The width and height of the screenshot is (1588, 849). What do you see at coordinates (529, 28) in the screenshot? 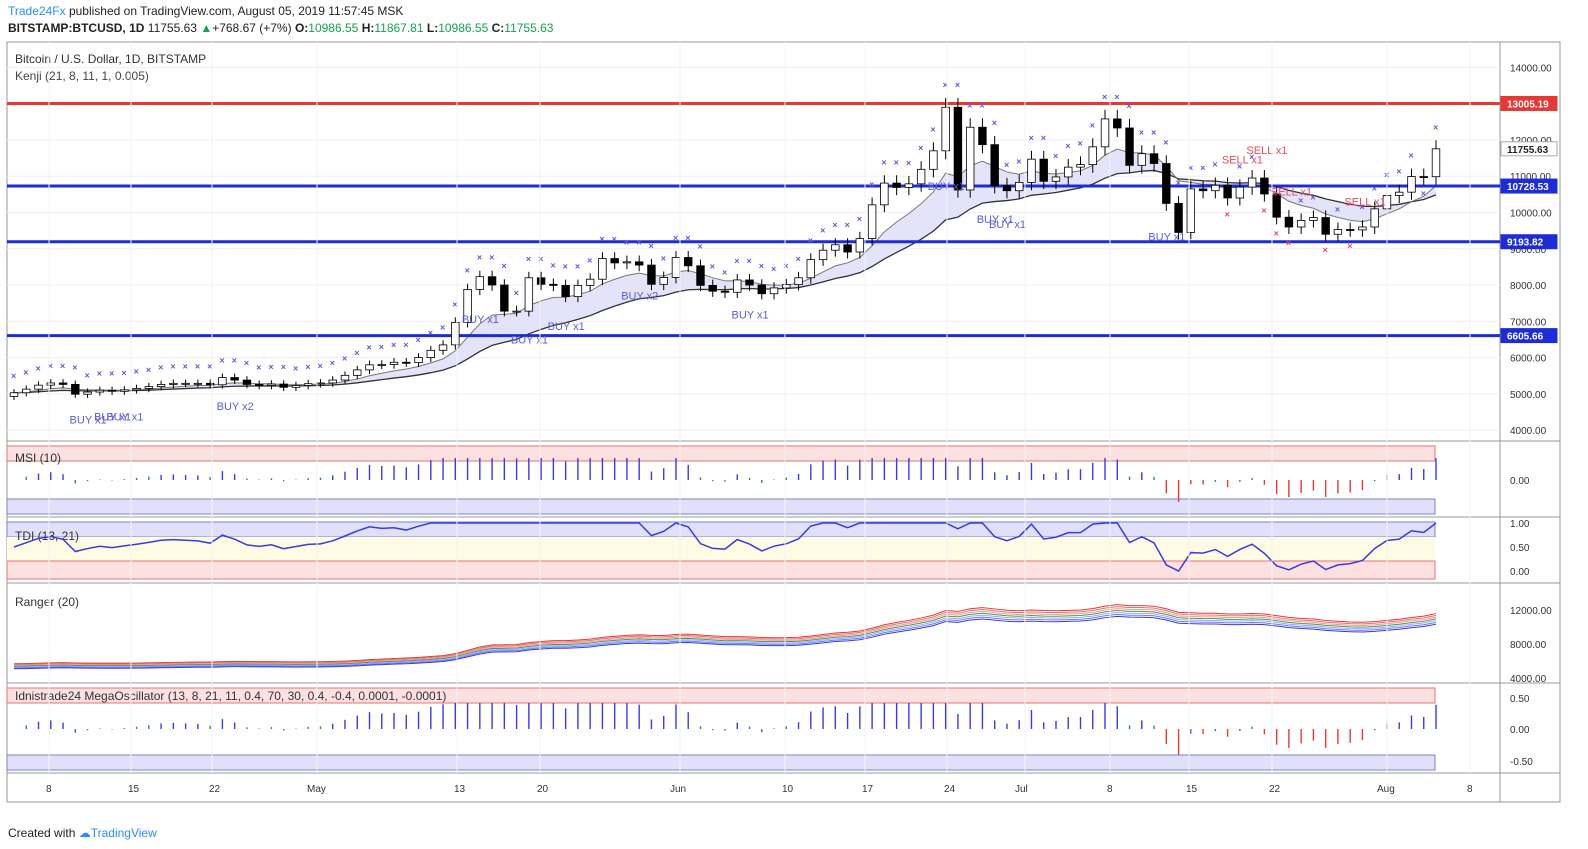
I see `close-value: 11755.63` at bounding box center [529, 28].